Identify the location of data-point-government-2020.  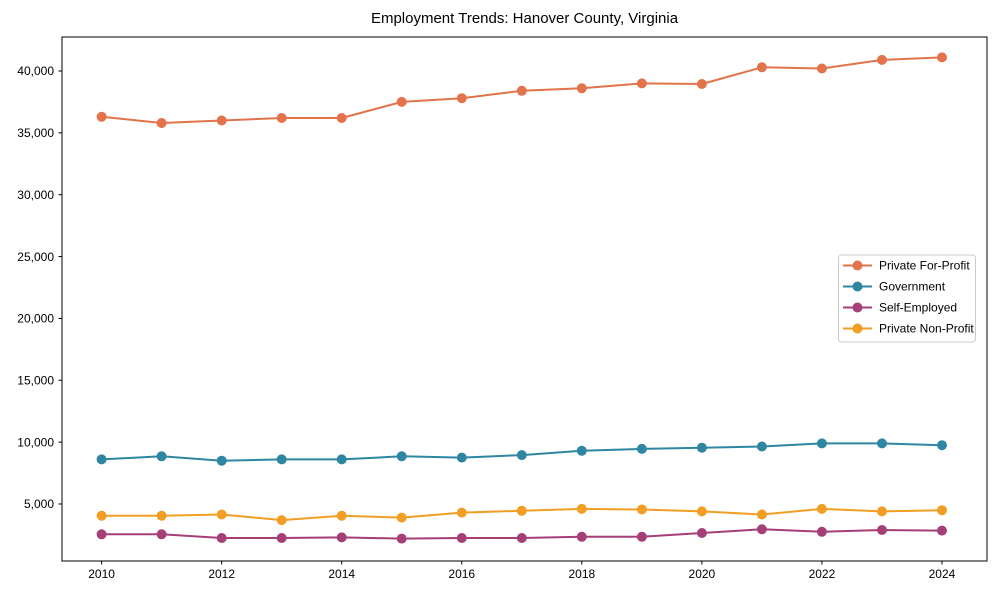
(701, 447).